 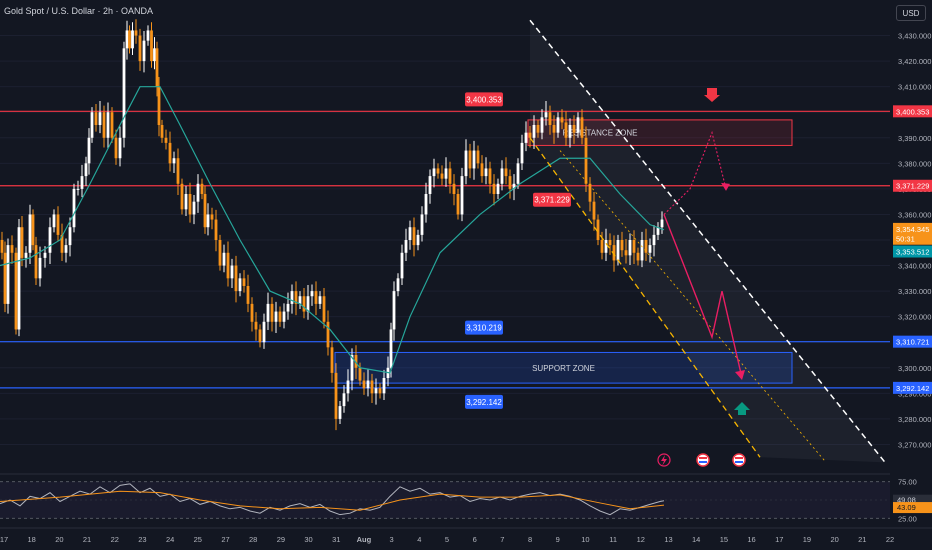 I want to click on time-tick-label: 27, so click(x=225, y=539).